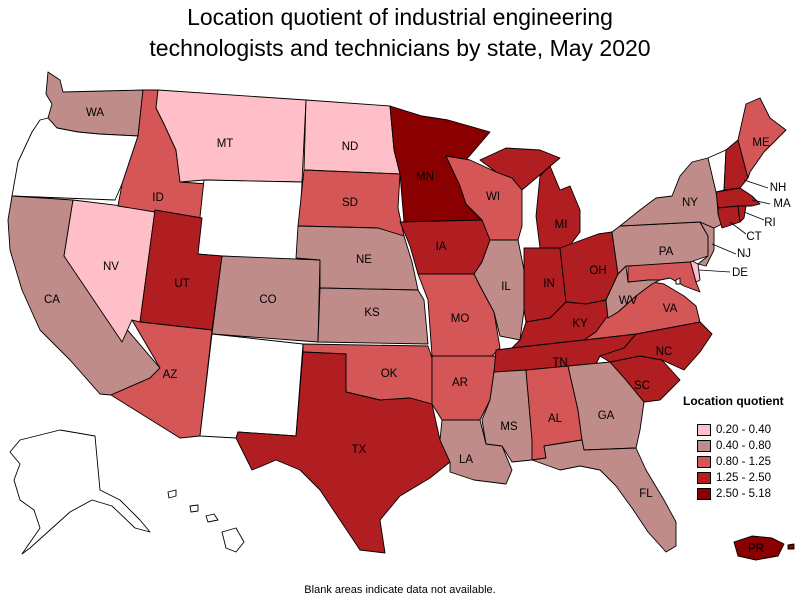 Image resolution: width=800 pixels, height=600 pixels. Describe the element at coordinates (733, 401) in the screenshot. I see `legend-title: Location quotient` at that location.